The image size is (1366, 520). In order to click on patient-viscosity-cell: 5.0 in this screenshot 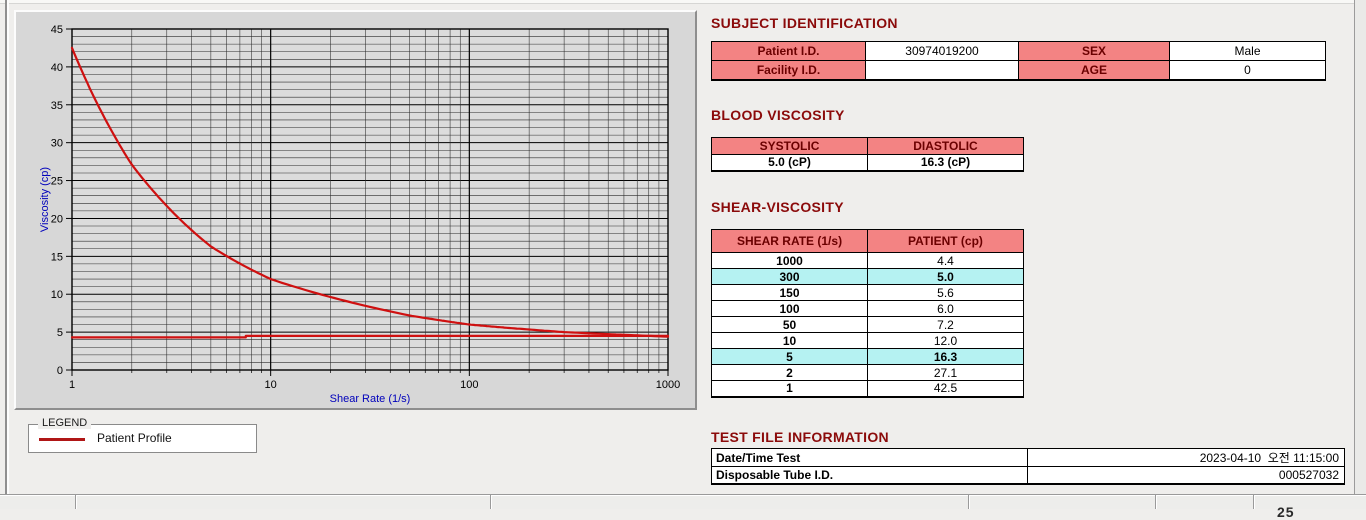, I will do `click(945, 276)`.